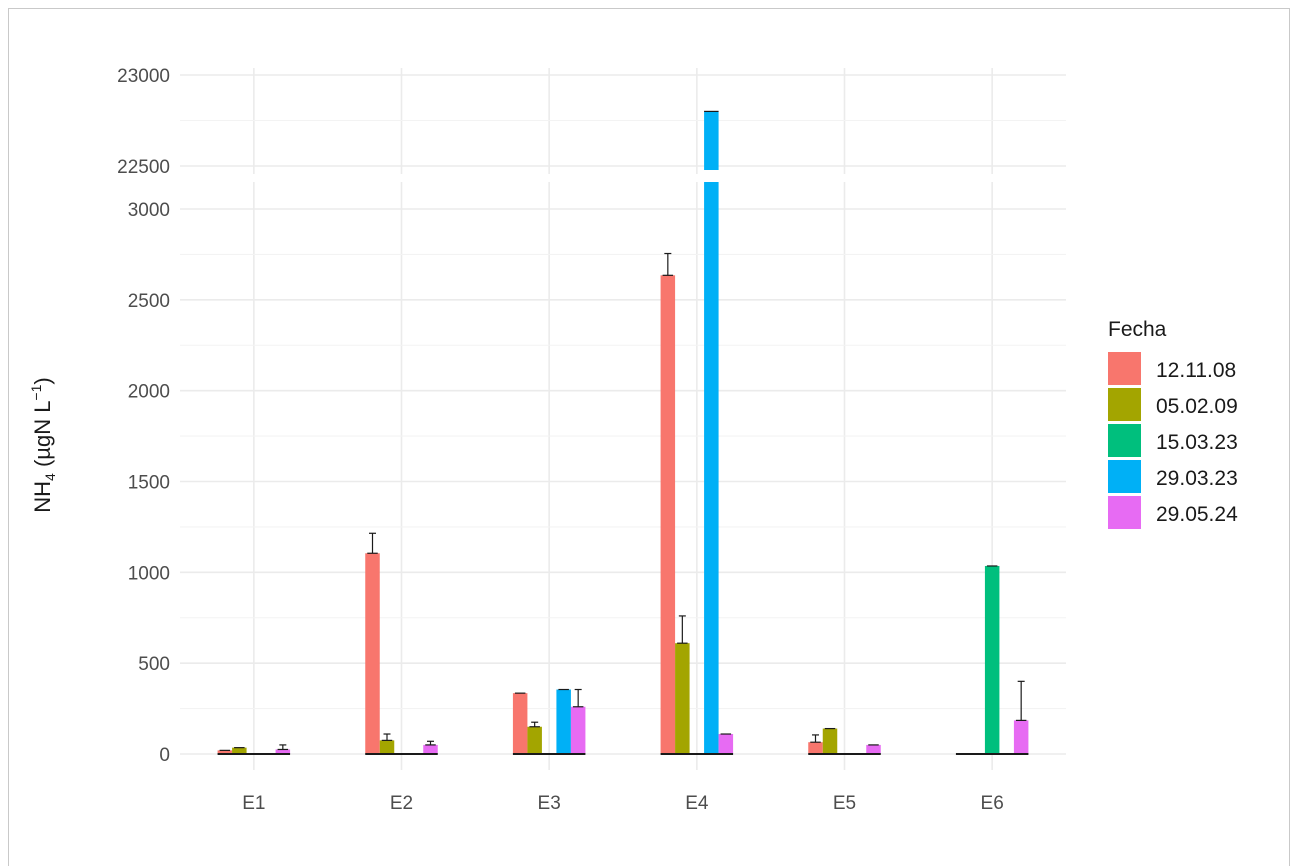  What do you see at coordinates (401, 803) in the screenshot?
I see `x-tick-label: E2` at bounding box center [401, 803].